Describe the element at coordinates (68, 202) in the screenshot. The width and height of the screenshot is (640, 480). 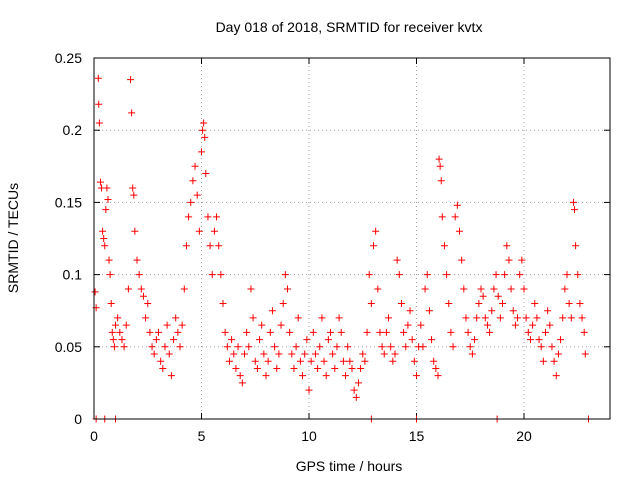
I see `y-tick-label: 0.15` at that location.